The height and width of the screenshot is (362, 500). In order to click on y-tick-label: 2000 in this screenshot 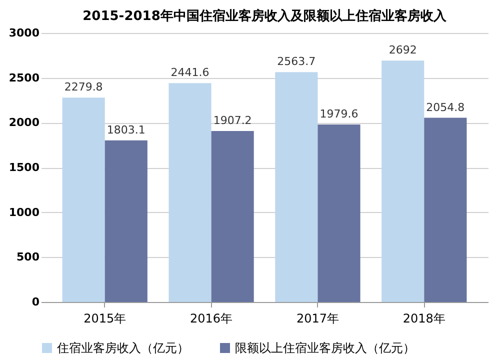, I will do `click(24, 123)`.